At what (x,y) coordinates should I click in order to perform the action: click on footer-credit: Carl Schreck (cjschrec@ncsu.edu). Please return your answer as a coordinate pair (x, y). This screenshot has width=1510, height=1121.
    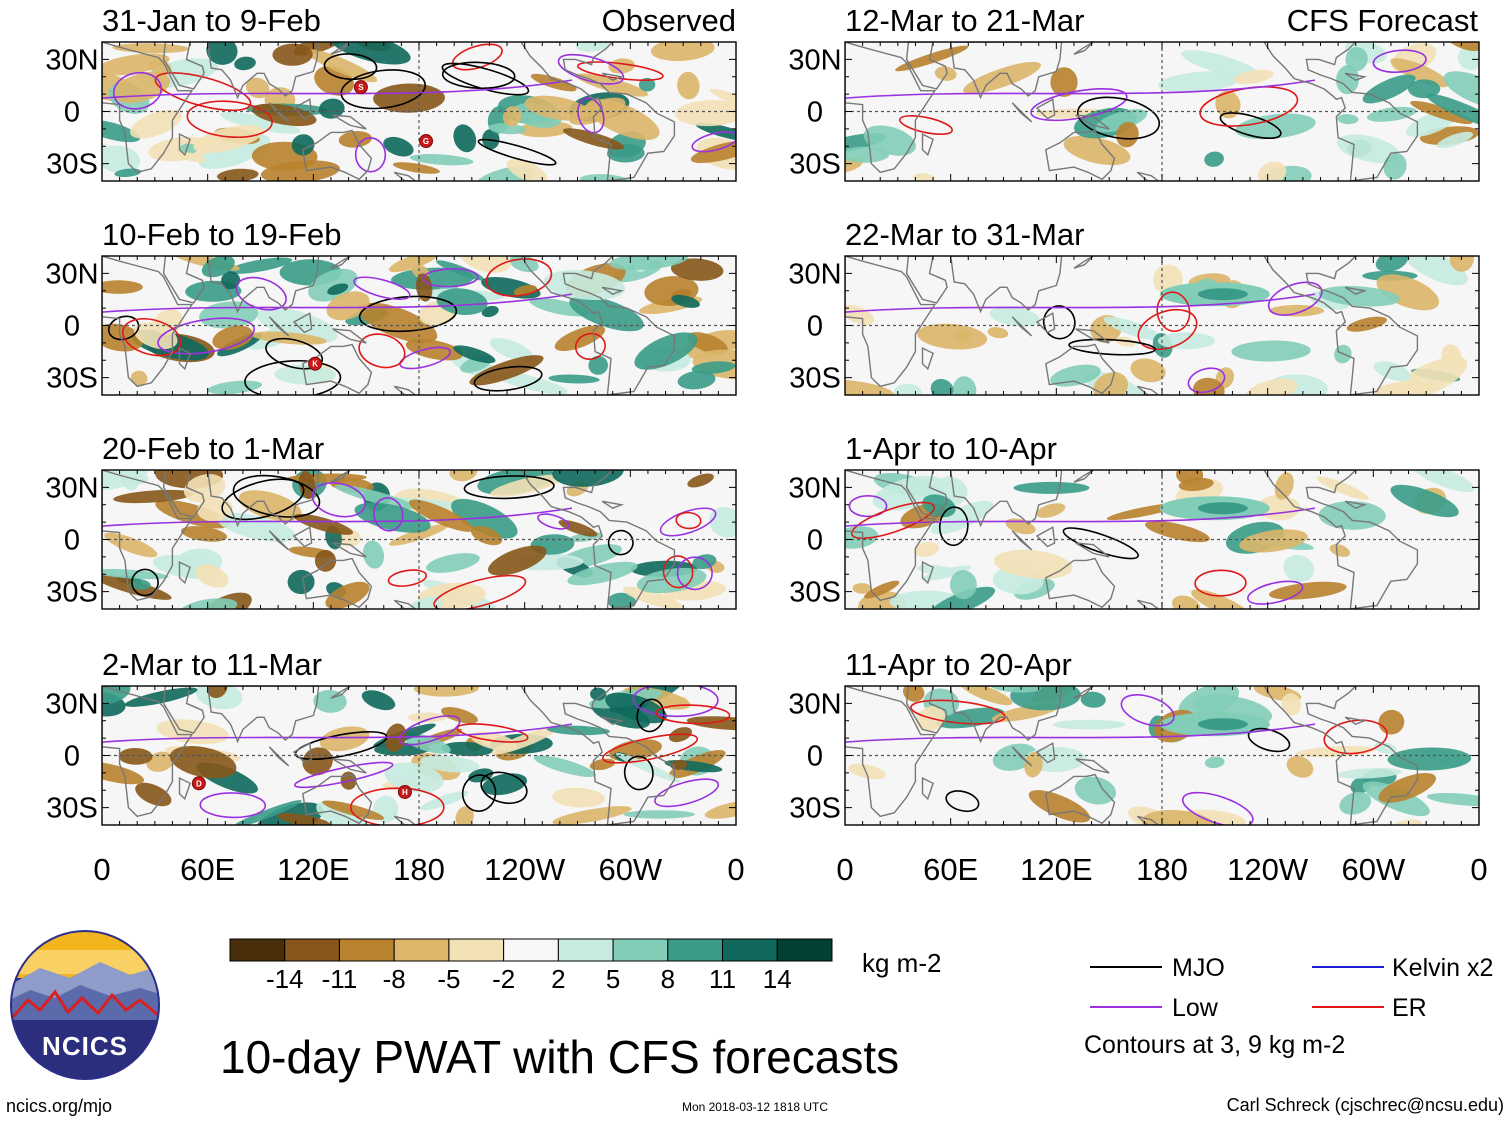
    Looking at the image, I should click on (1365, 1105).